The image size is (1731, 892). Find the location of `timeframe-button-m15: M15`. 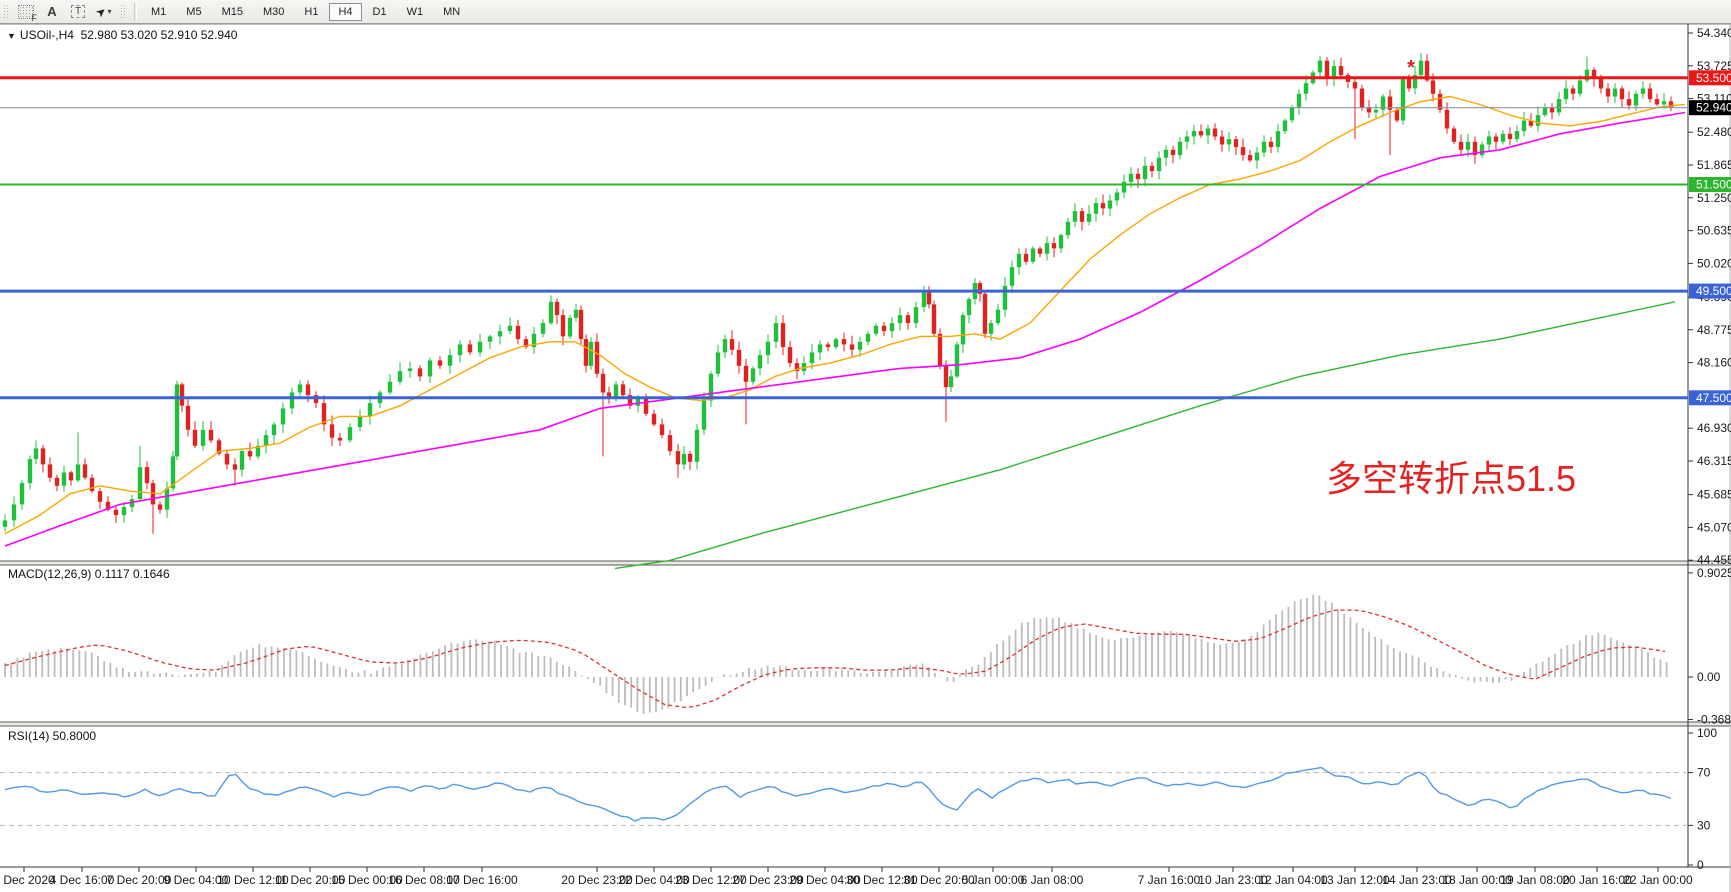

timeframe-button-m15: M15 is located at coordinates (232, 11).